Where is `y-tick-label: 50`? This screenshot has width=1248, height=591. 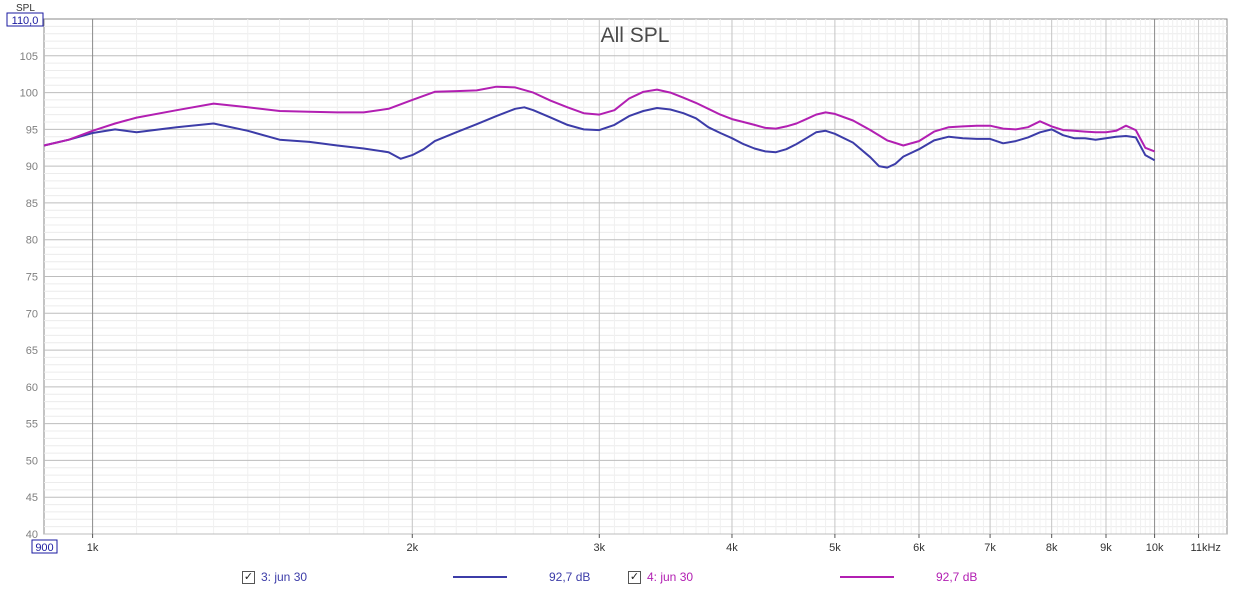
y-tick-label: 50 is located at coordinates (32, 461).